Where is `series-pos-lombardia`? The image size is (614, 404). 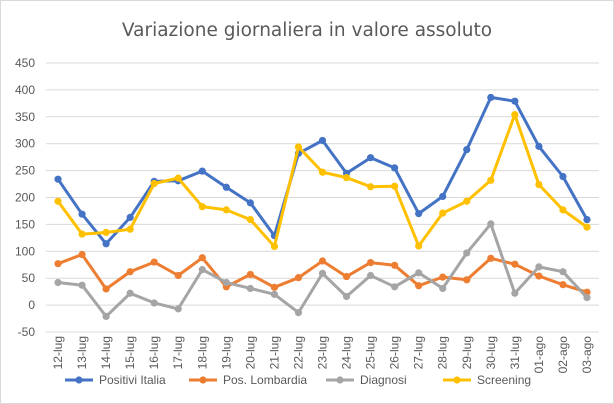
series-pos-lombardia is located at coordinates (322, 273).